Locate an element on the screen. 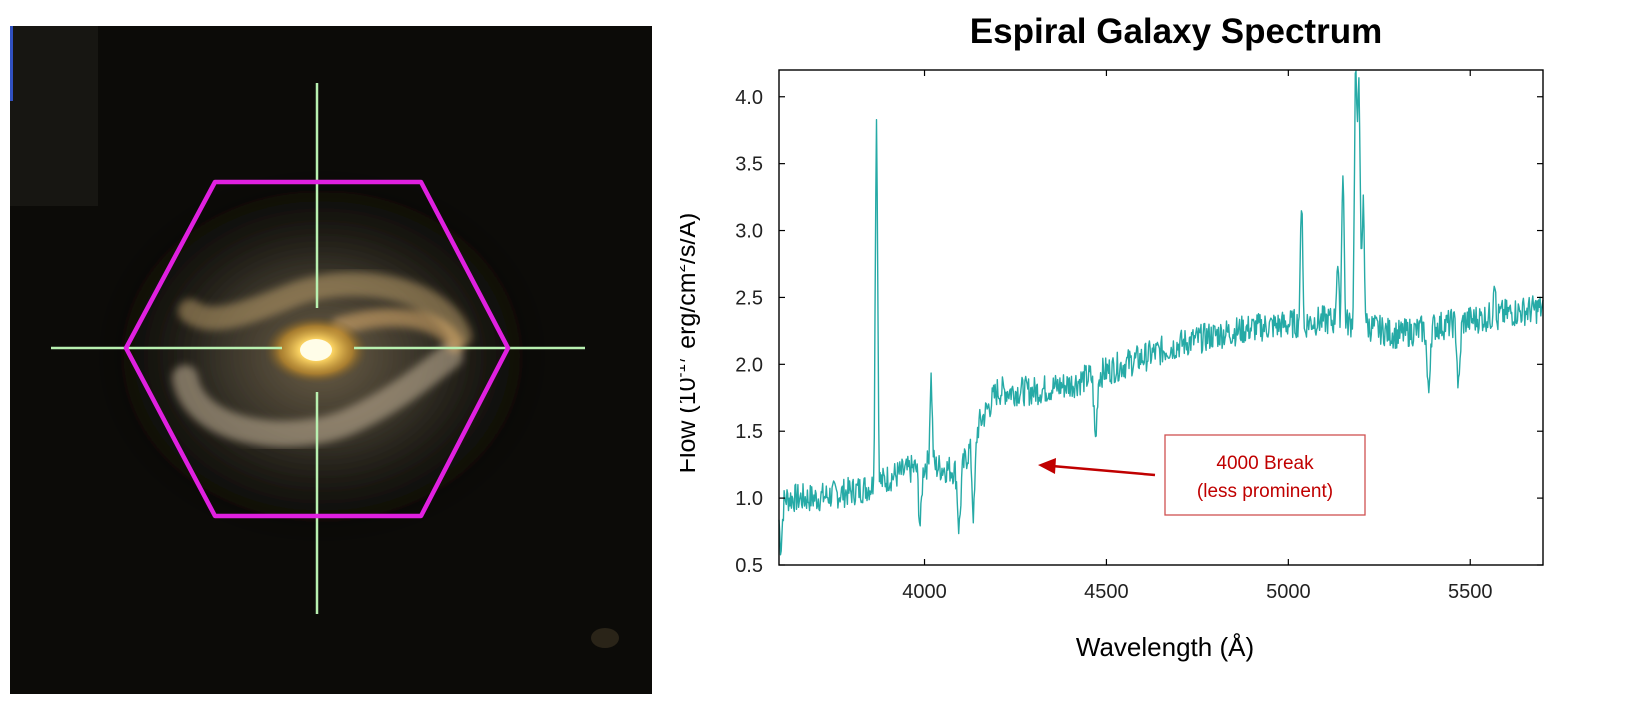 The width and height of the screenshot is (1644, 703). y-tick-label: 2.5 is located at coordinates (749, 298).